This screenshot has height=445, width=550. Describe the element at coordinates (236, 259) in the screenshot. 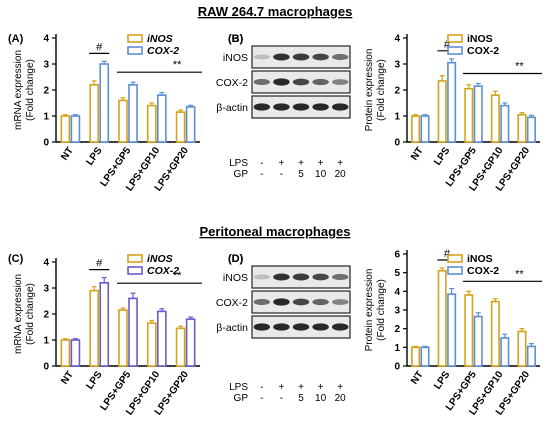

I see `panel-label: (D)` at that location.